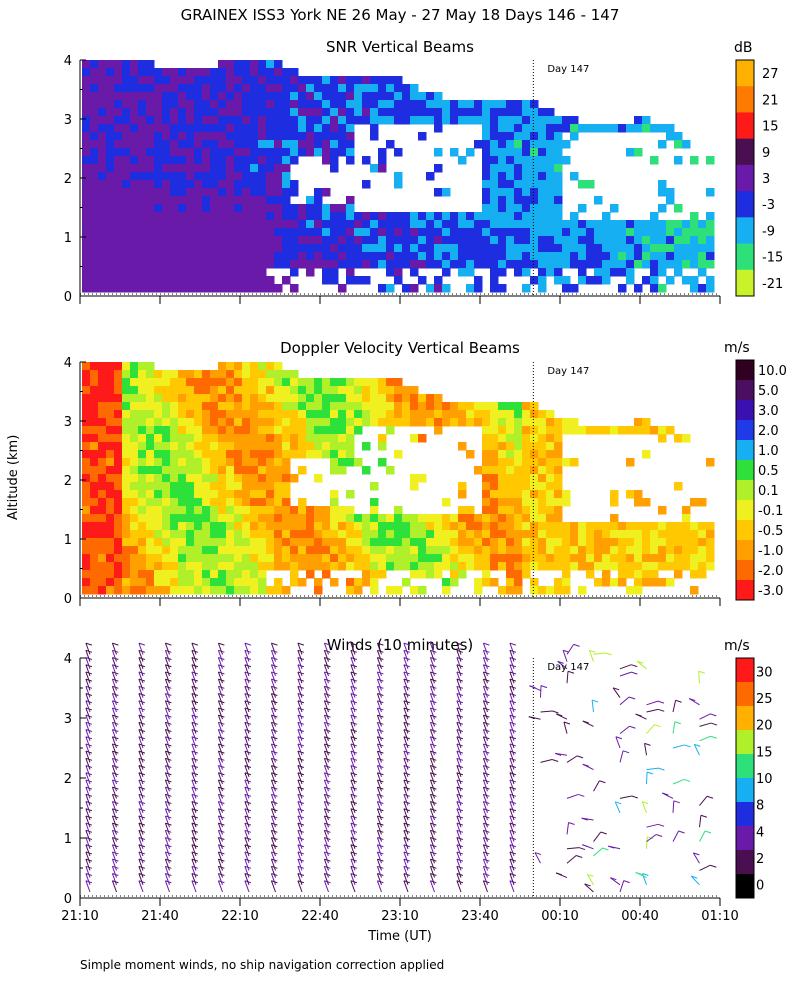  What do you see at coordinates (639, 916) in the screenshot?
I see `x-tick-label: 00:40` at bounding box center [639, 916].